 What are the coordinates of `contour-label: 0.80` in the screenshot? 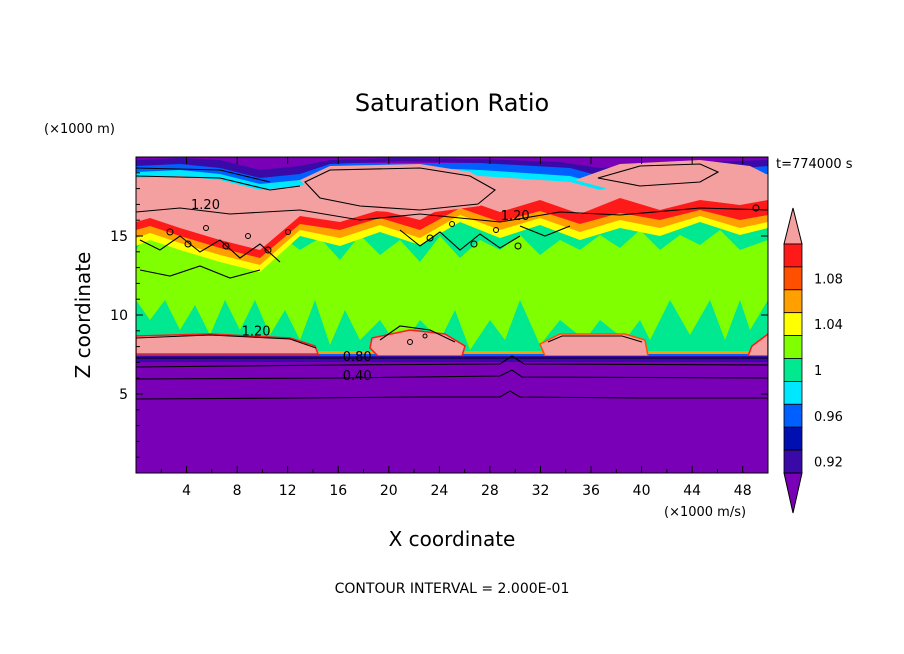 It's located at (357, 357).